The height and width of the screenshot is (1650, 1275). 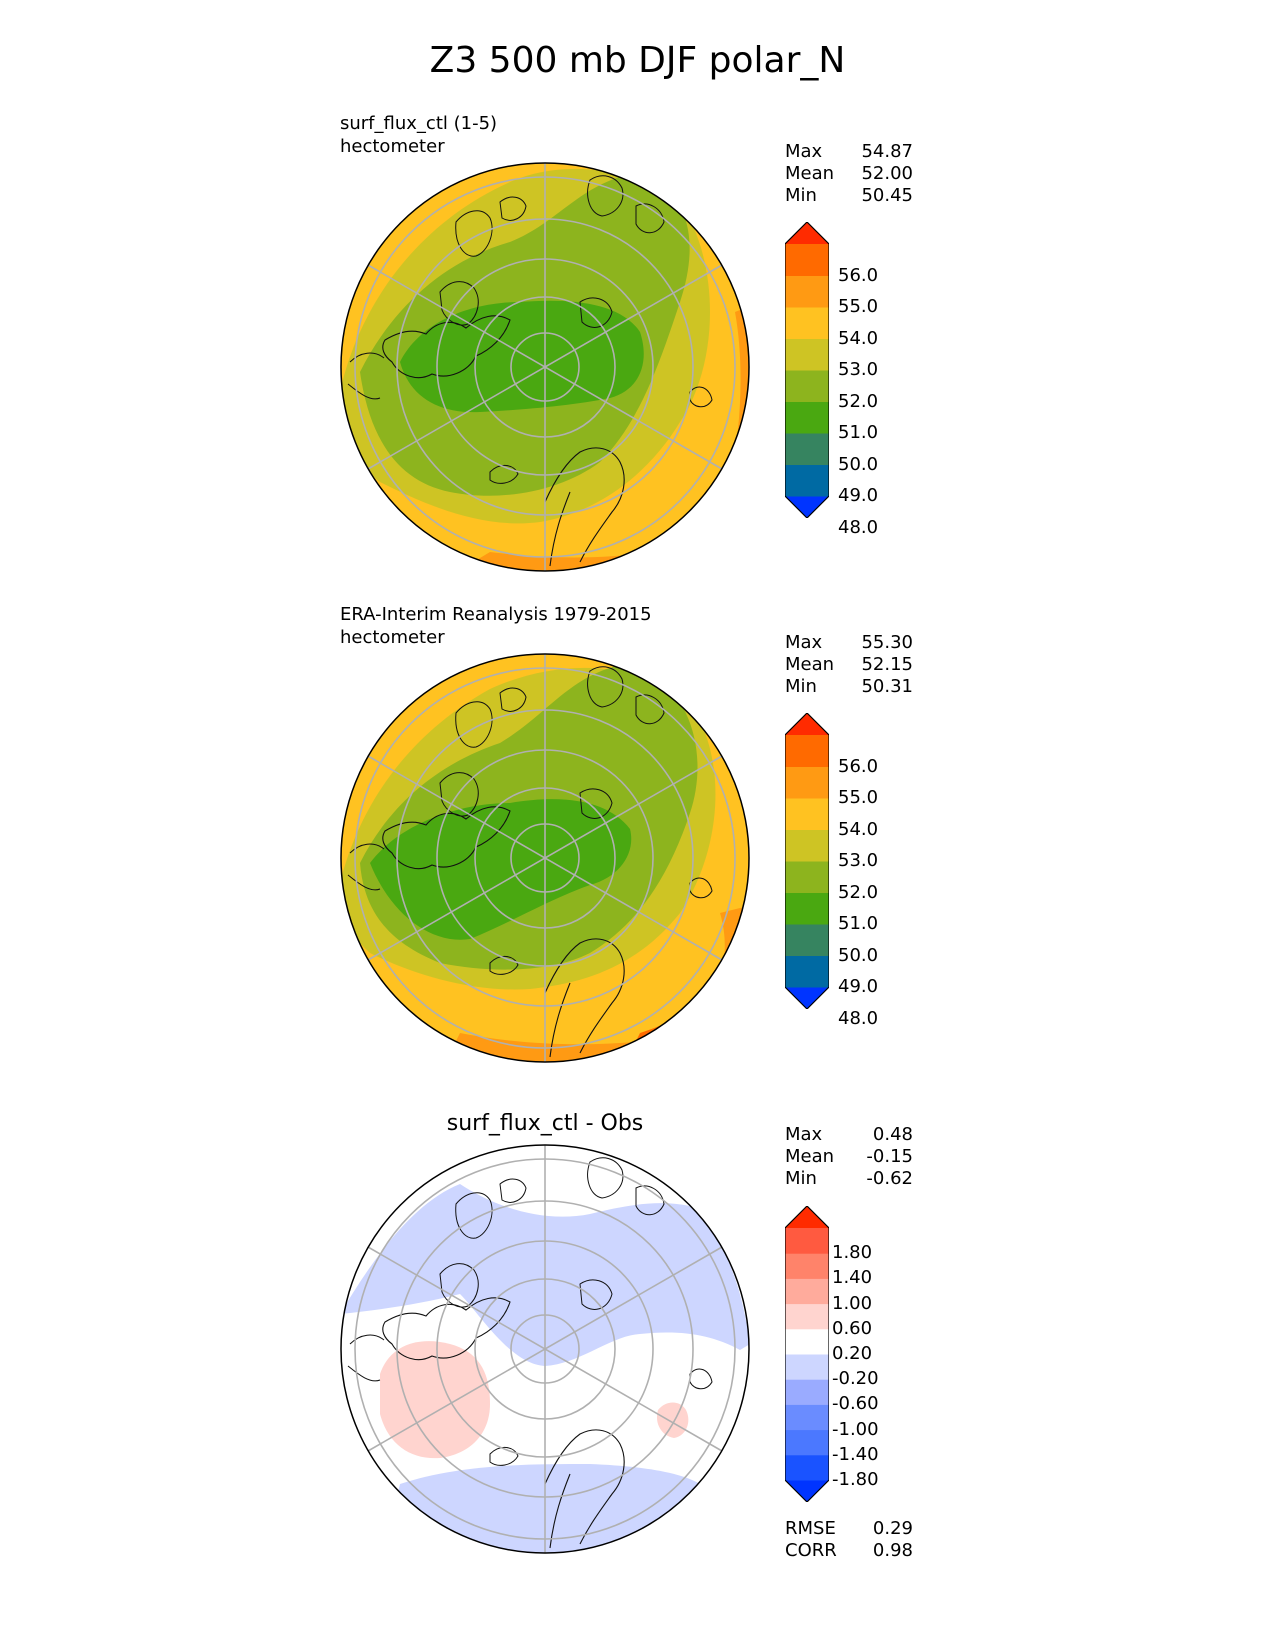 I want to click on colorbar-tick-label: 0.20, so click(x=852, y=1353).